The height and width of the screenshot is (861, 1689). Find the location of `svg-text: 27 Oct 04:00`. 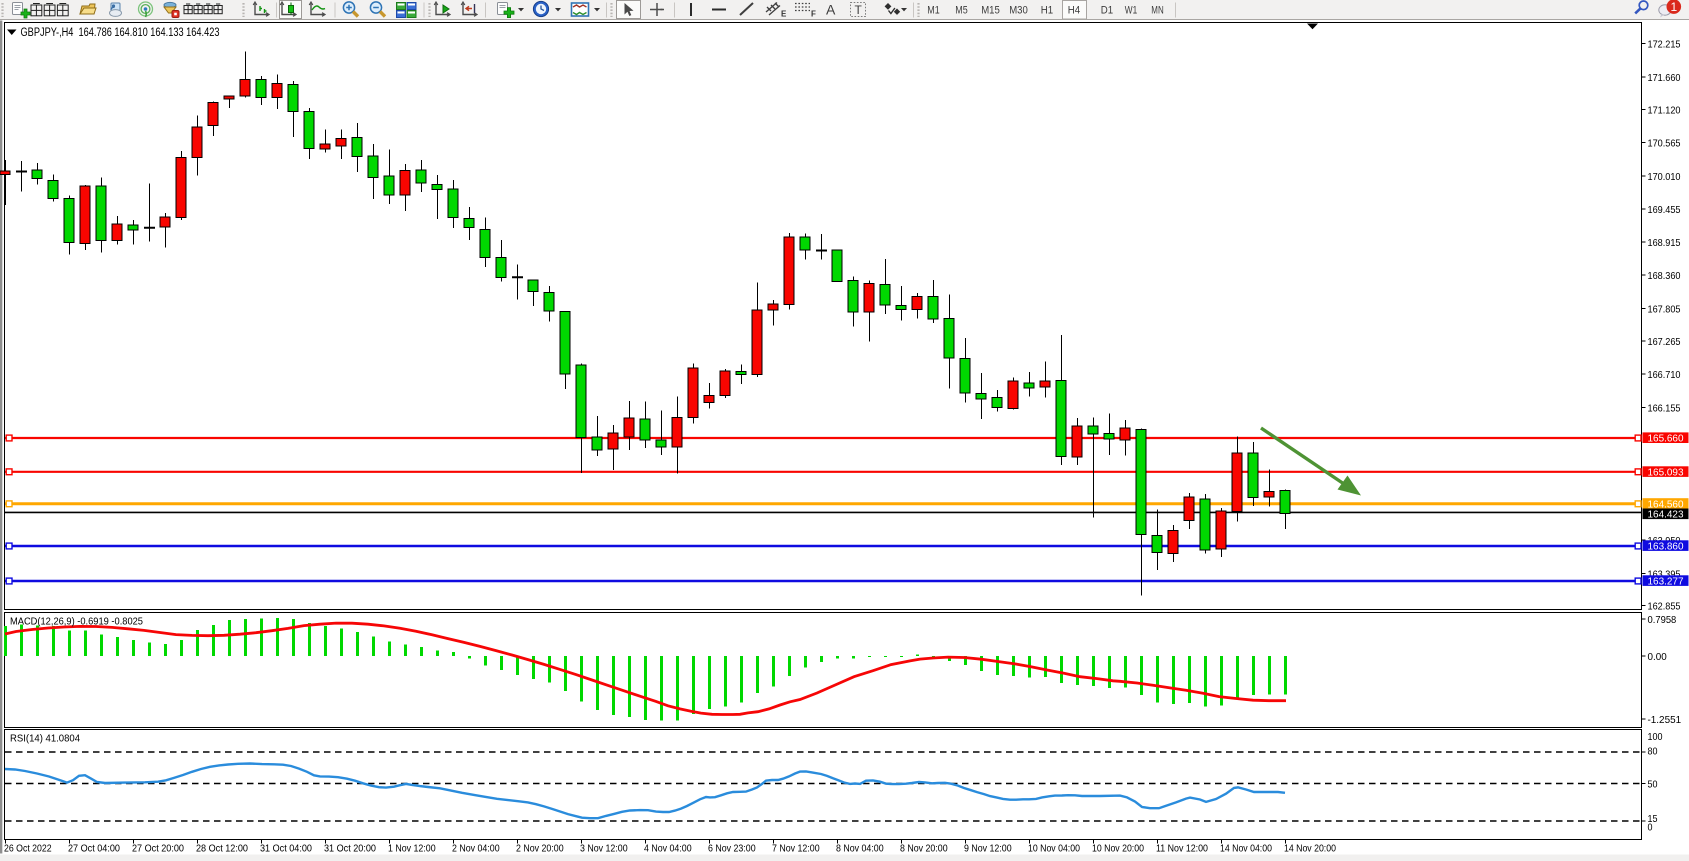

svg-text: 27 Oct 04:00 is located at coordinates (94, 849).